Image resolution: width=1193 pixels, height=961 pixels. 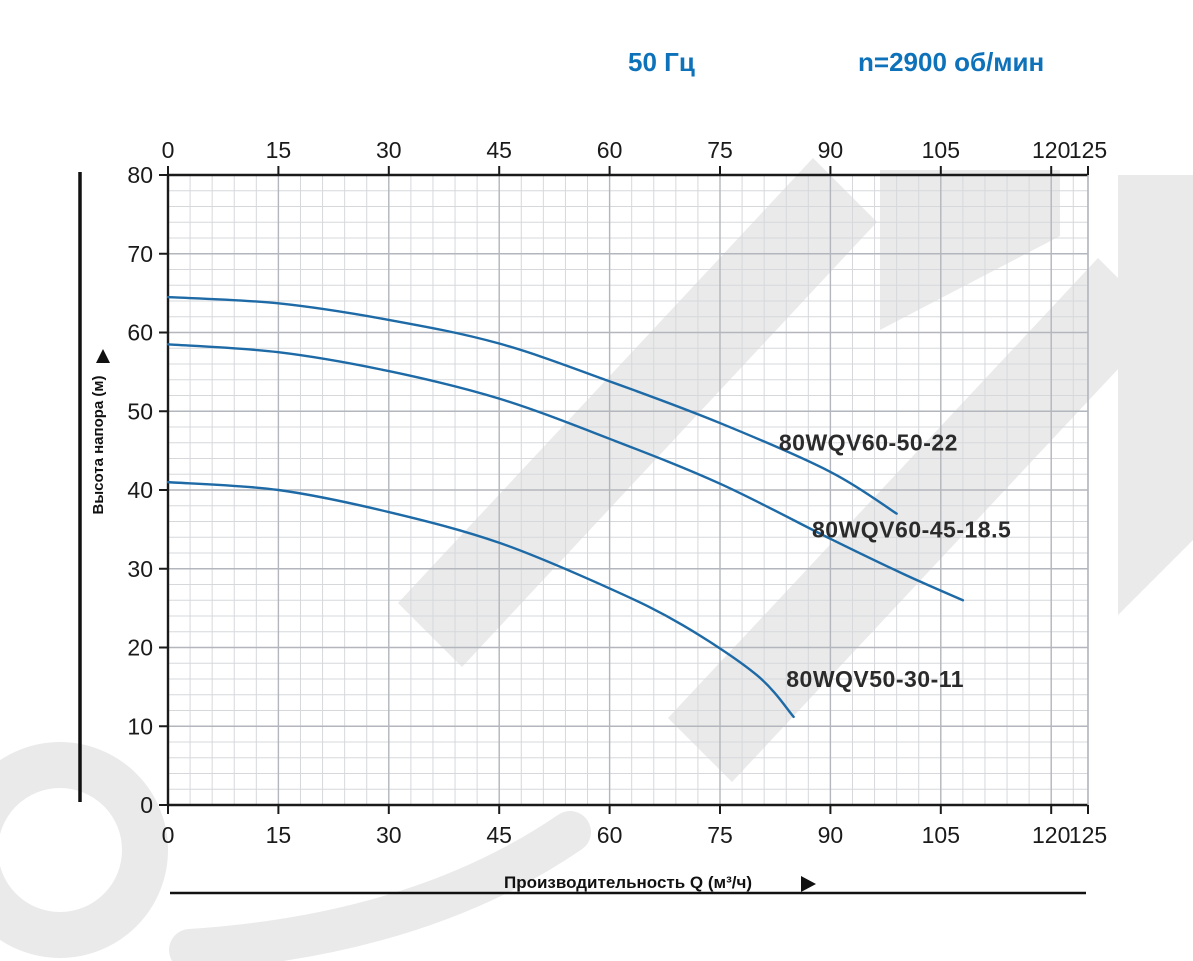 What do you see at coordinates (389, 835) in the screenshot?
I see `x-tick-label-bottom: 30` at bounding box center [389, 835].